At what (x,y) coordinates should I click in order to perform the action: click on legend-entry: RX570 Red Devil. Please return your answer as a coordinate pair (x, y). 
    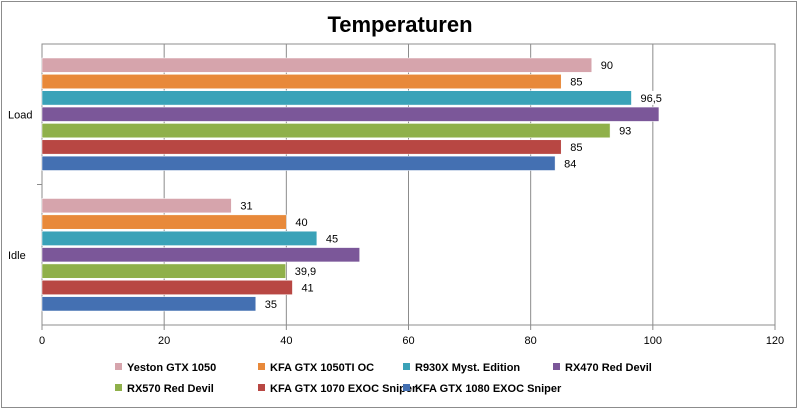
    Looking at the image, I should click on (170, 389).